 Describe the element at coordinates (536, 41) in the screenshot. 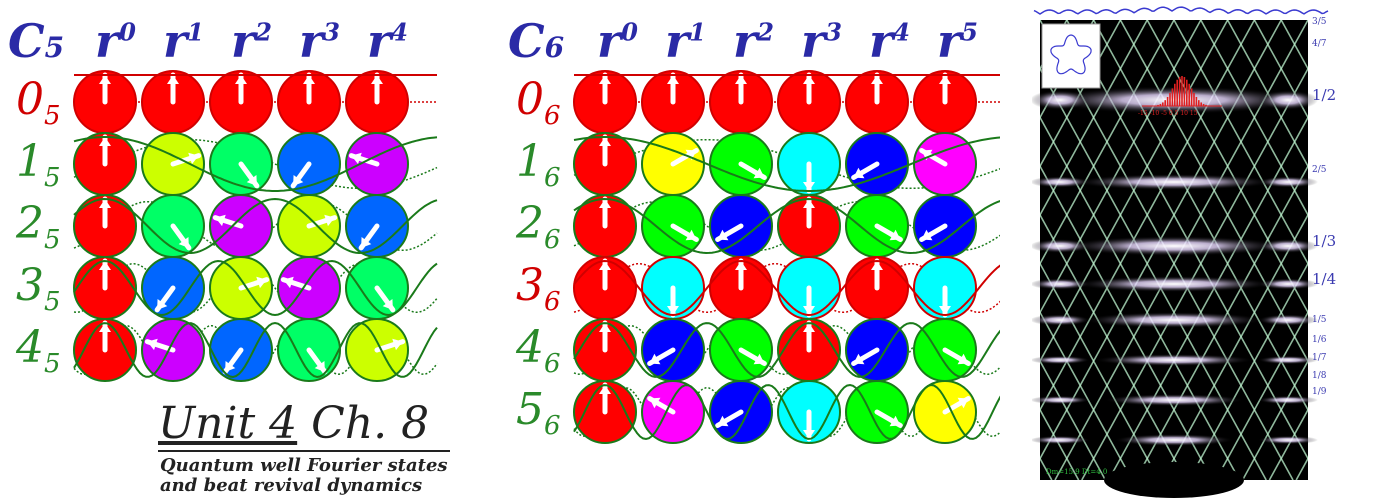

I see `group6-header-name: C6` at that location.